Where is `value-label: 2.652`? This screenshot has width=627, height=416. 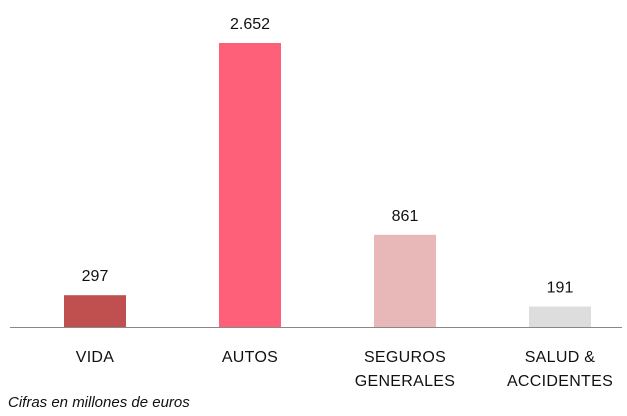
value-label: 2.652 is located at coordinates (250, 24).